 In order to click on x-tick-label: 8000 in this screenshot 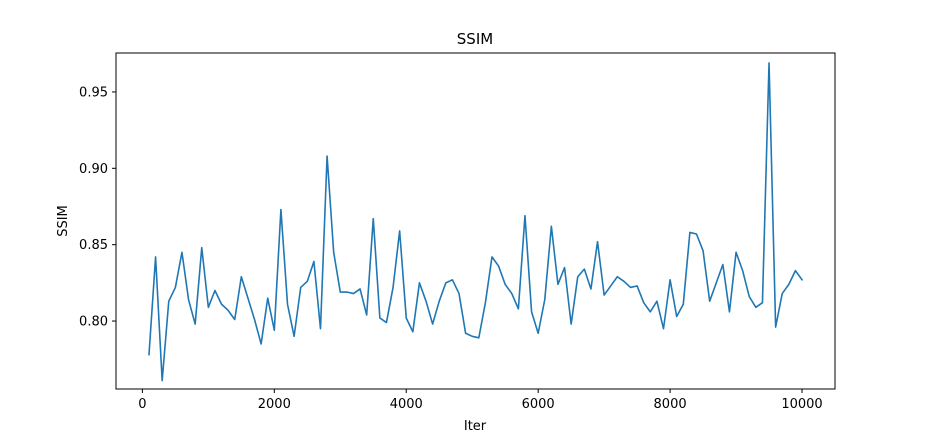, I will do `click(670, 404)`.